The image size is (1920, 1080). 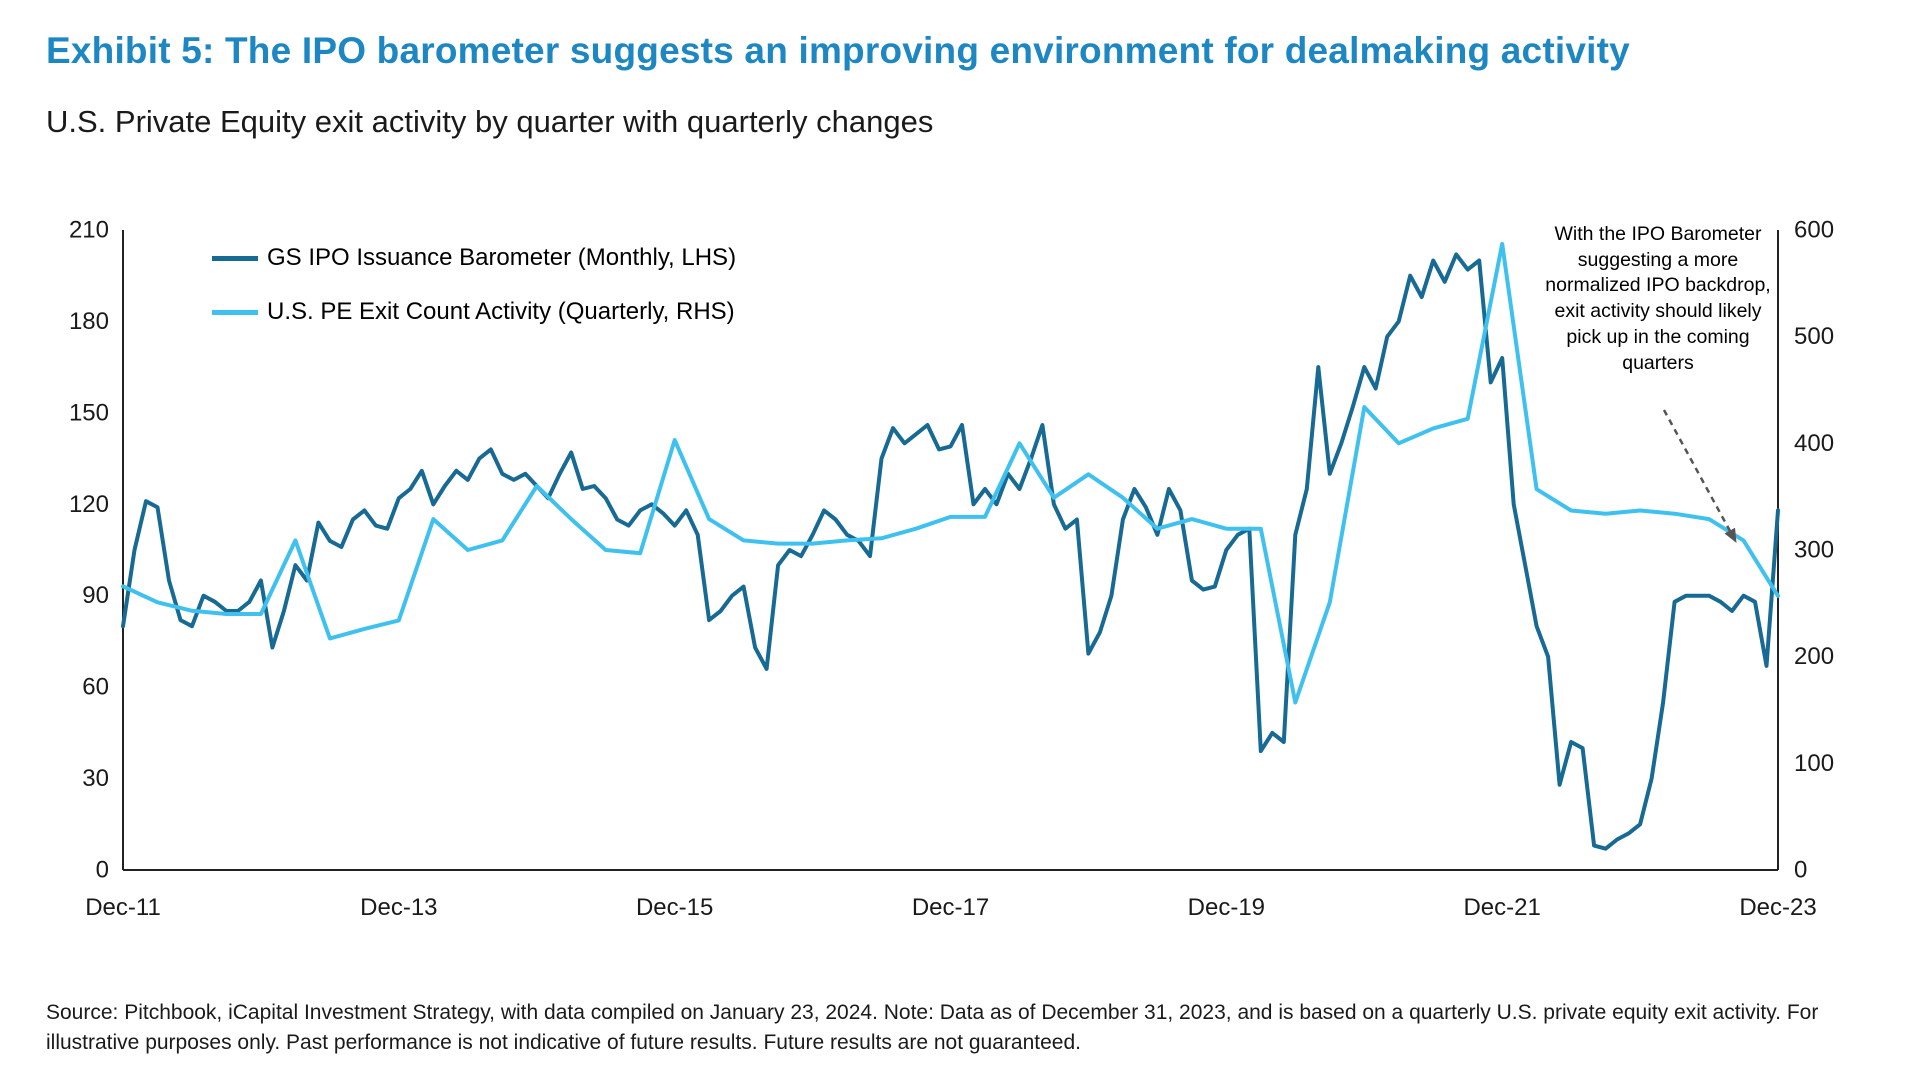 I want to click on x-tick-label: Dec-13, so click(x=398, y=907).